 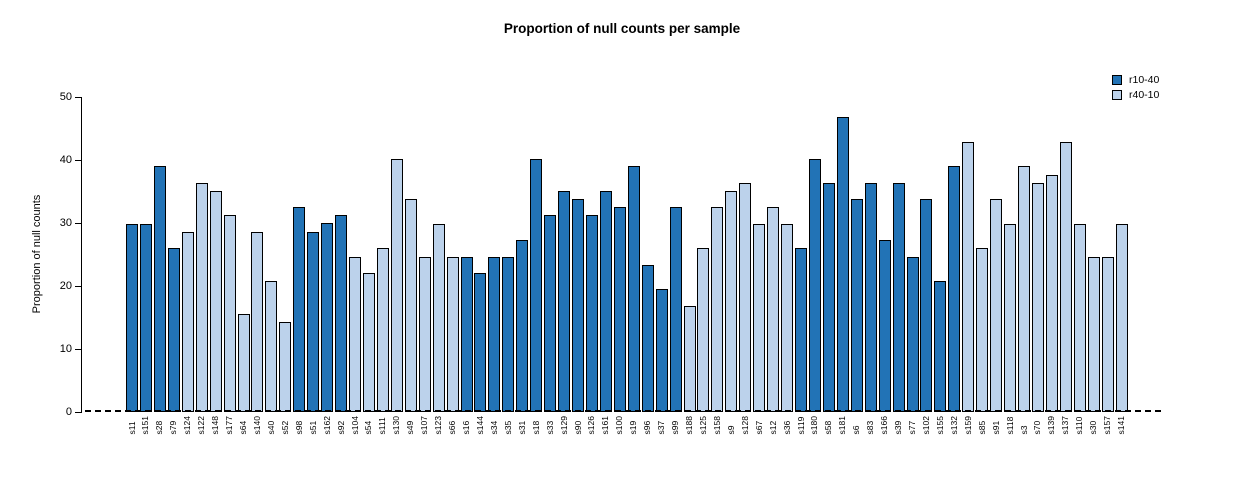 I want to click on y-tick-label-50: 50, so click(x=65, y=96).